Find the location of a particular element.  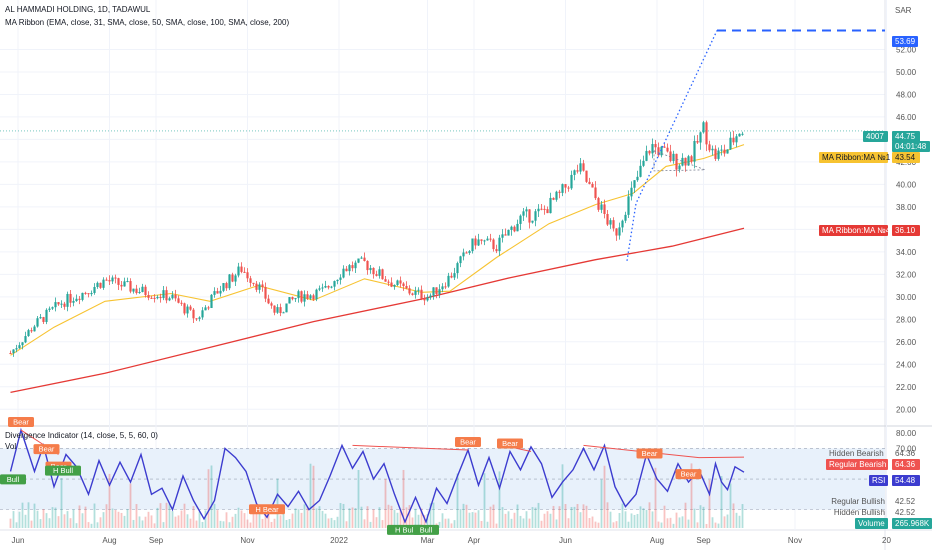

bear-label-text: Bear is located at coordinates (468, 441).